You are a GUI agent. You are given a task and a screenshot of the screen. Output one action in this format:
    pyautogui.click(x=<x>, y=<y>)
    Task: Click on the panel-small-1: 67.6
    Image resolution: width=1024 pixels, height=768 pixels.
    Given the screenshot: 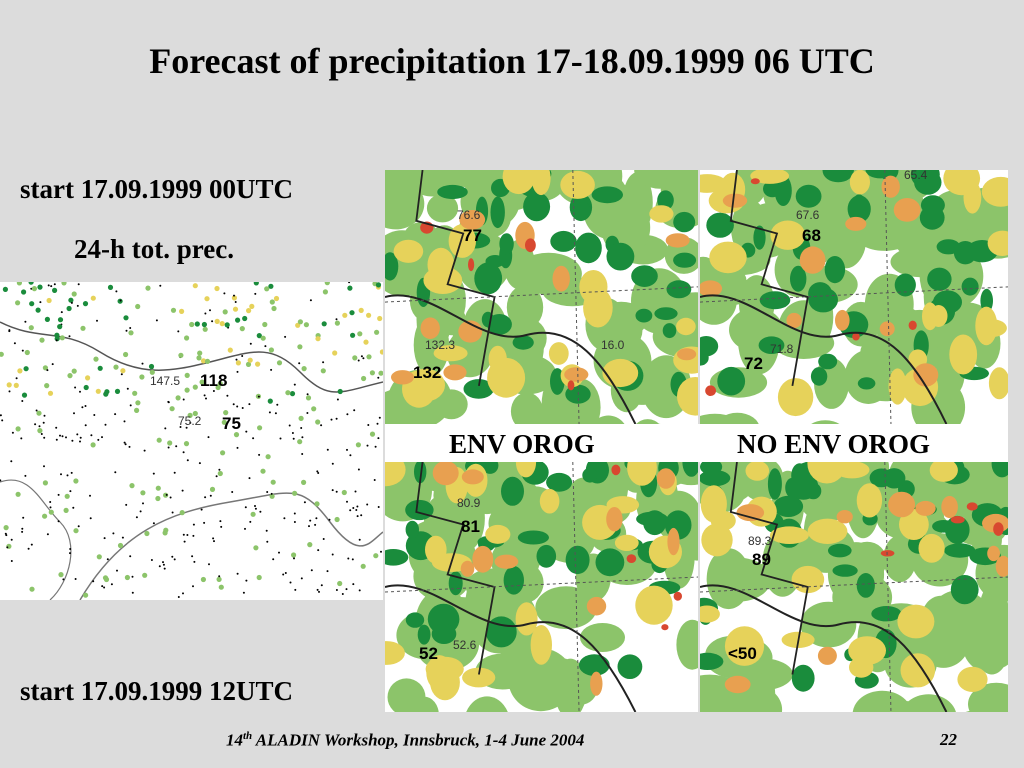 What is the action you would take?
    pyautogui.click(x=808, y=215)
    